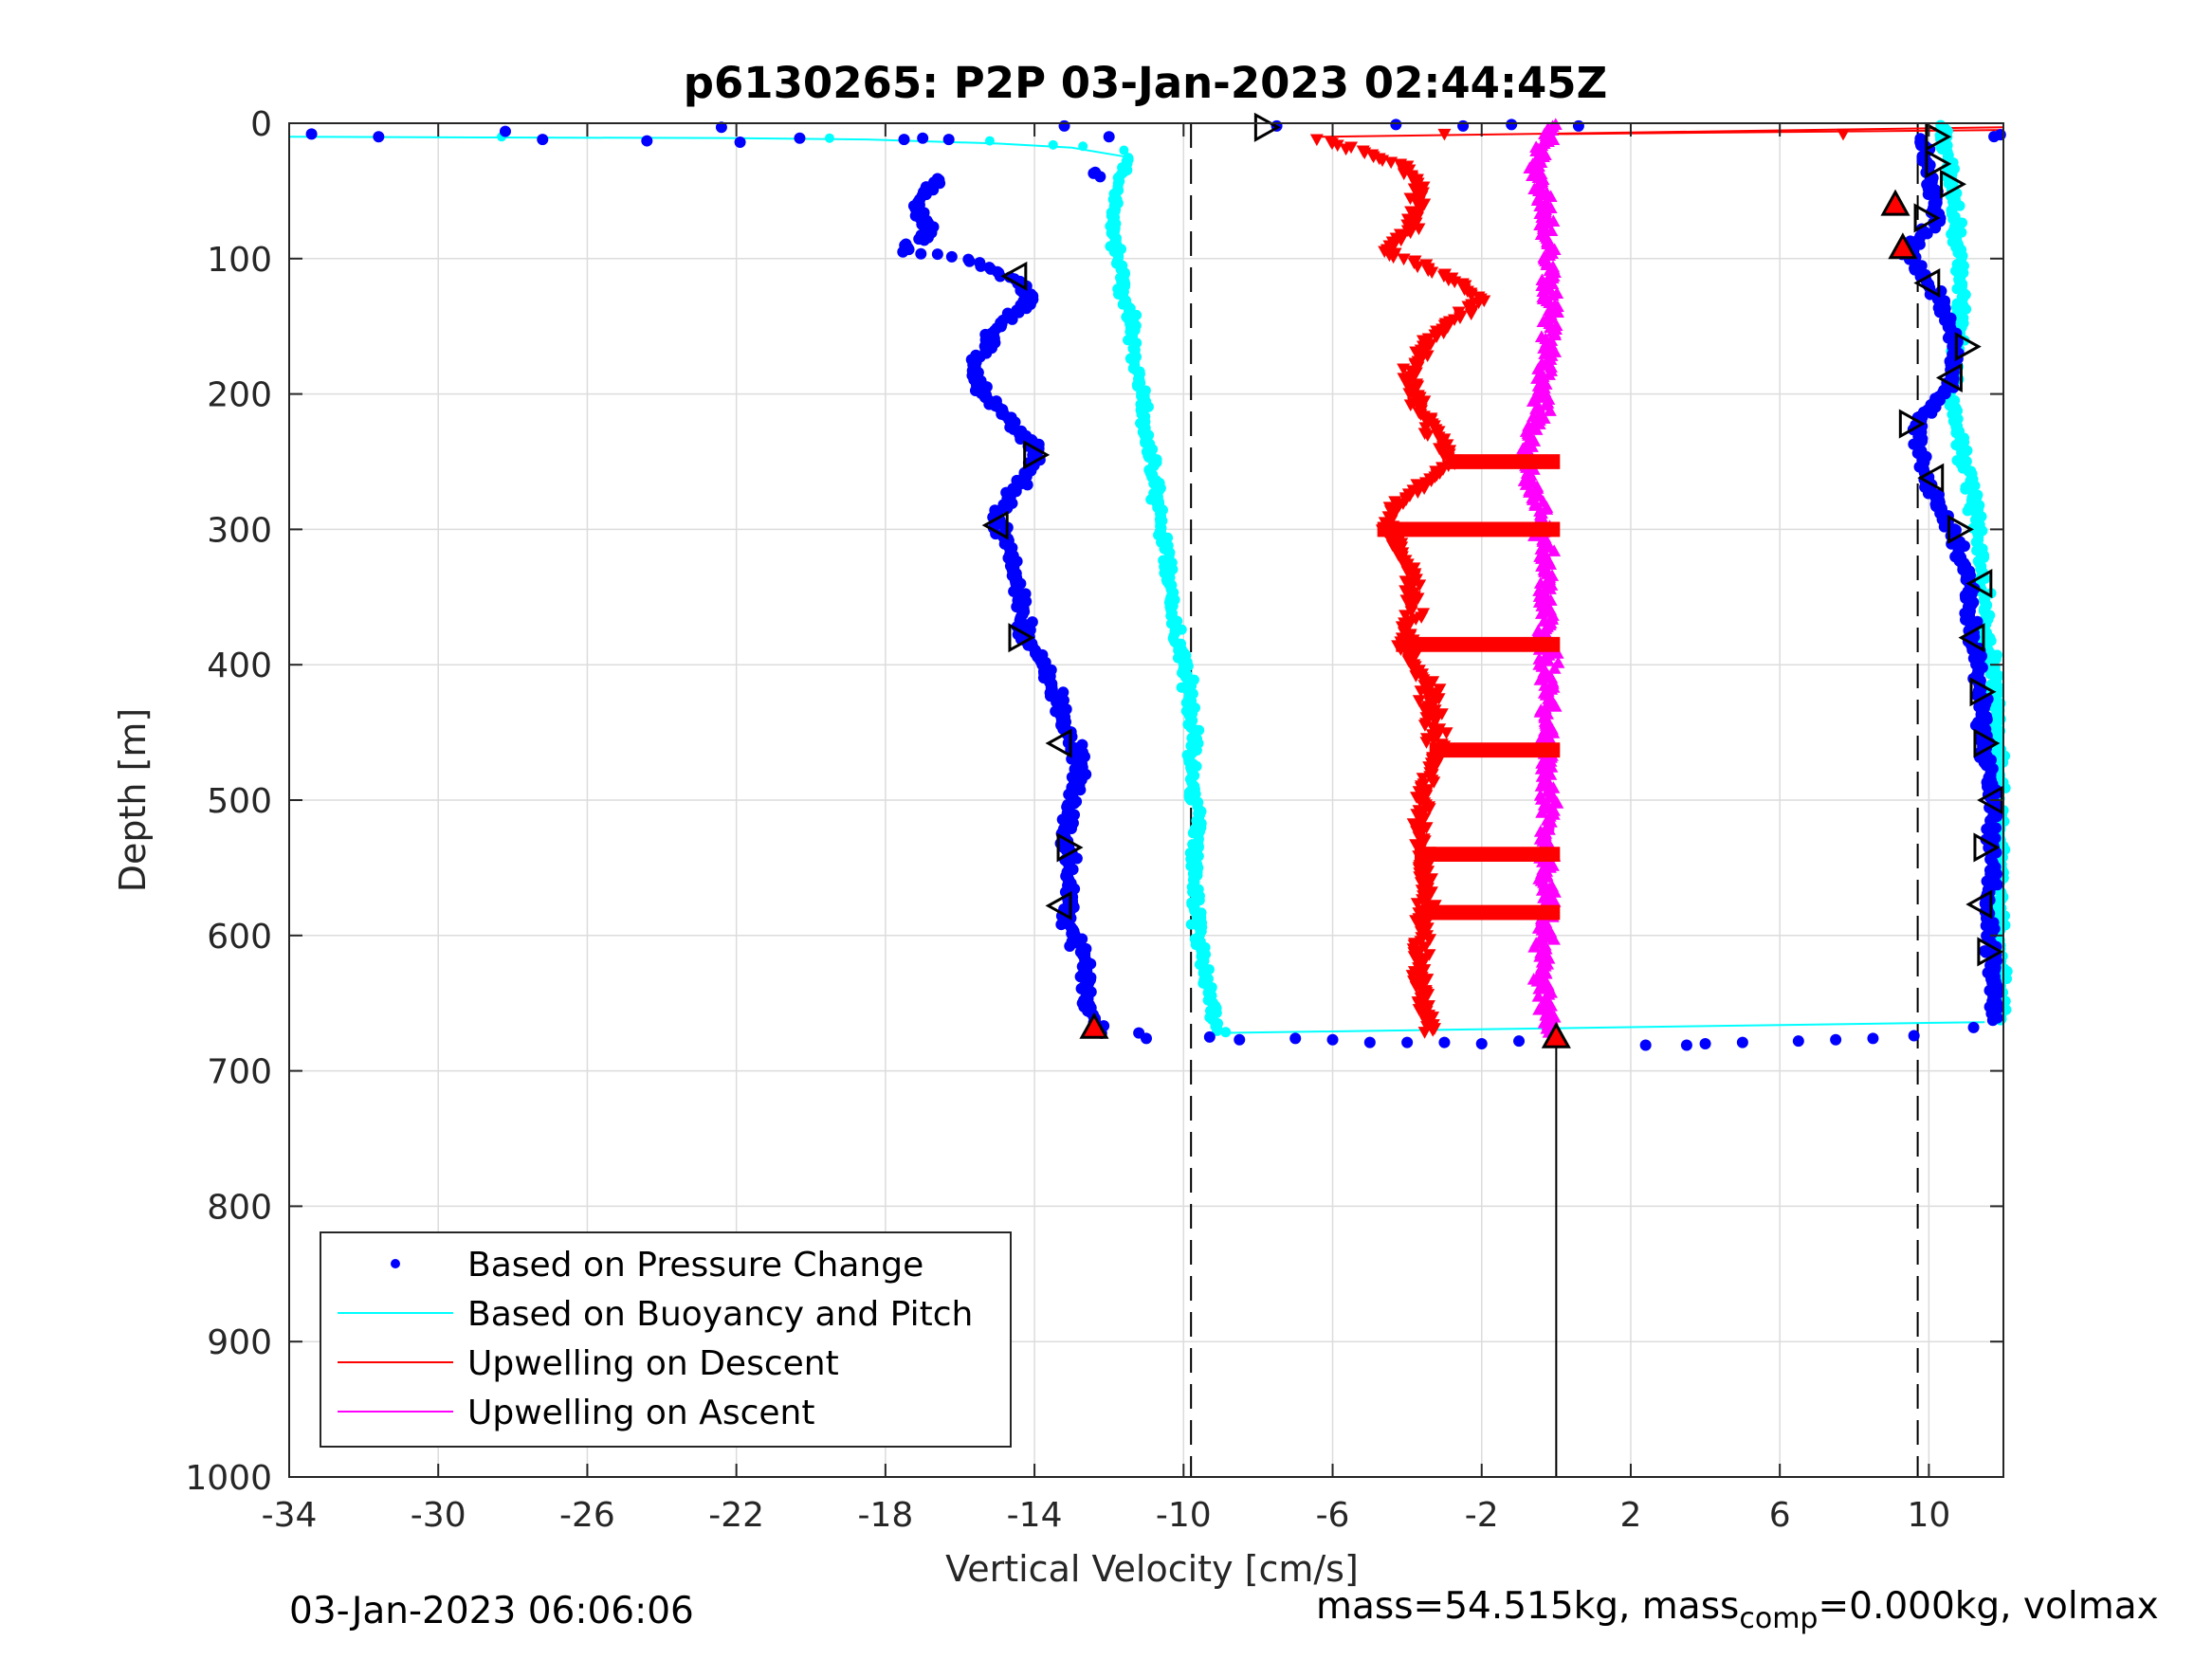 The width and height of the screenshot is (2212, 1659). Describe the element at coordinates (1988, 1606) in the screenshot. I see `mass-text-2: =0.000kg, volmax` at that location.